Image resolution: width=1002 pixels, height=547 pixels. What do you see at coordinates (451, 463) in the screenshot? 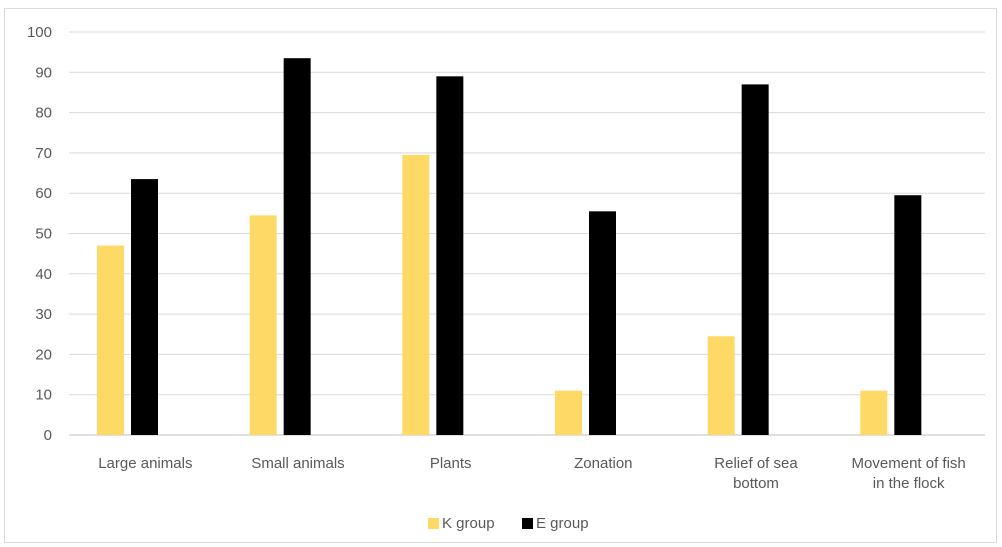
I see `x-category-label: Plants` at bounding box center [451, 463].